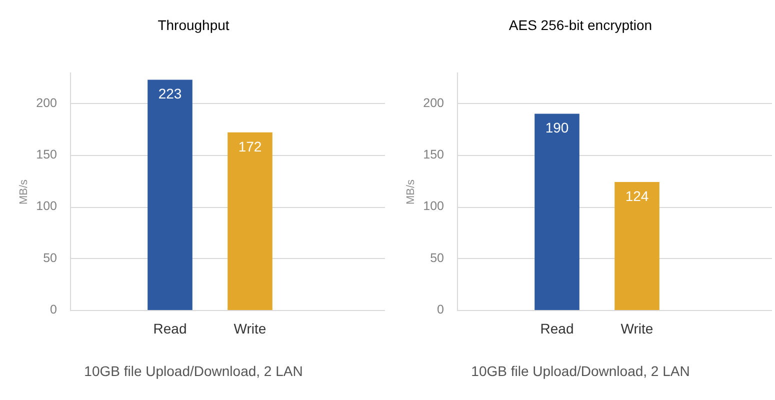 This screenshot has height=400, width=775. Describe the element at coordinates (170, 94) in the screenshot. I see `data-label: 223` at that location.